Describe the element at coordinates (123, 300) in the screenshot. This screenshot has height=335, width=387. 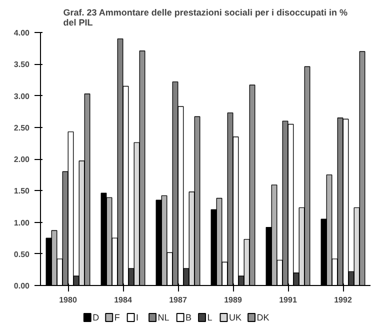
I see `x-tick-label: 1984` at that location.